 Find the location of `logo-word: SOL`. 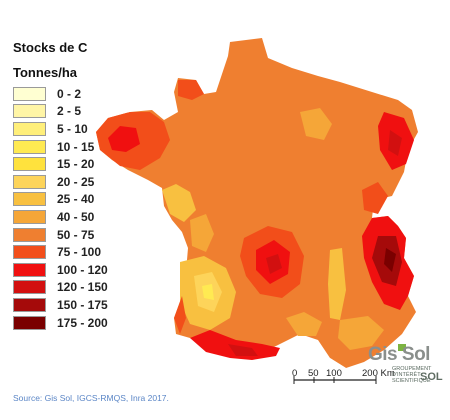

logo-word: SOL is located at coordinates (431, 377).